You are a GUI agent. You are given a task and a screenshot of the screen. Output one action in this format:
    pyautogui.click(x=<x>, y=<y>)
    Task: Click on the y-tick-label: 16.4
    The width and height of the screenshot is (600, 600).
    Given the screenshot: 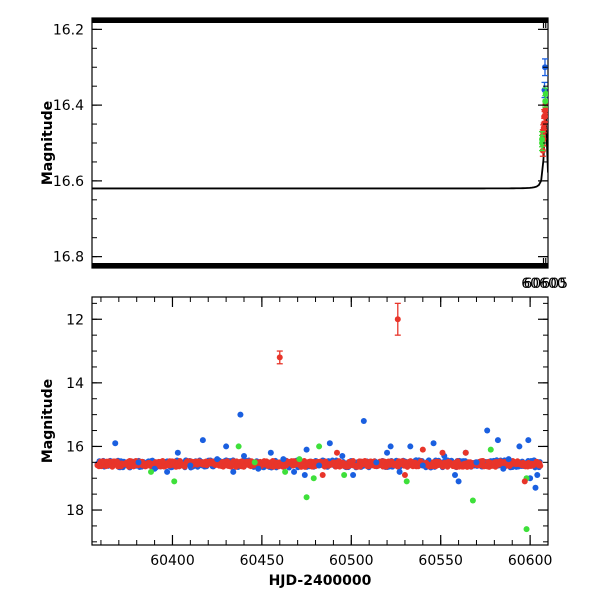 What is the action you would take?
    pyautogui.click(x=68, y=106)
    